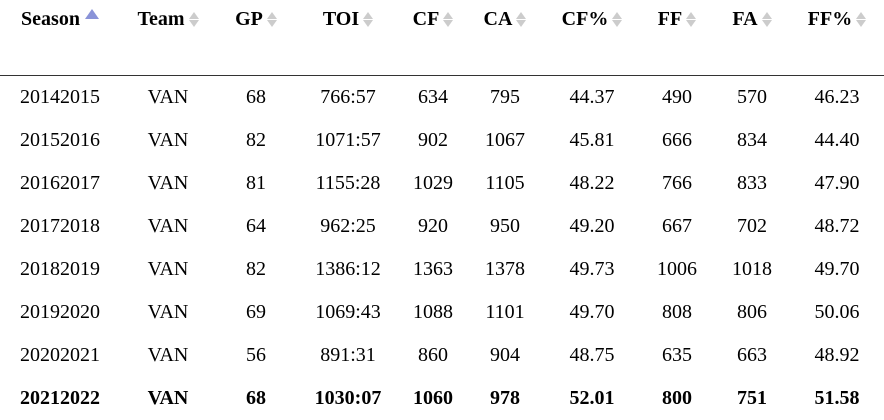  Describe the element at coordinates (60, 140) in the screenshot. I see `cell-season: 20152016` at that location.